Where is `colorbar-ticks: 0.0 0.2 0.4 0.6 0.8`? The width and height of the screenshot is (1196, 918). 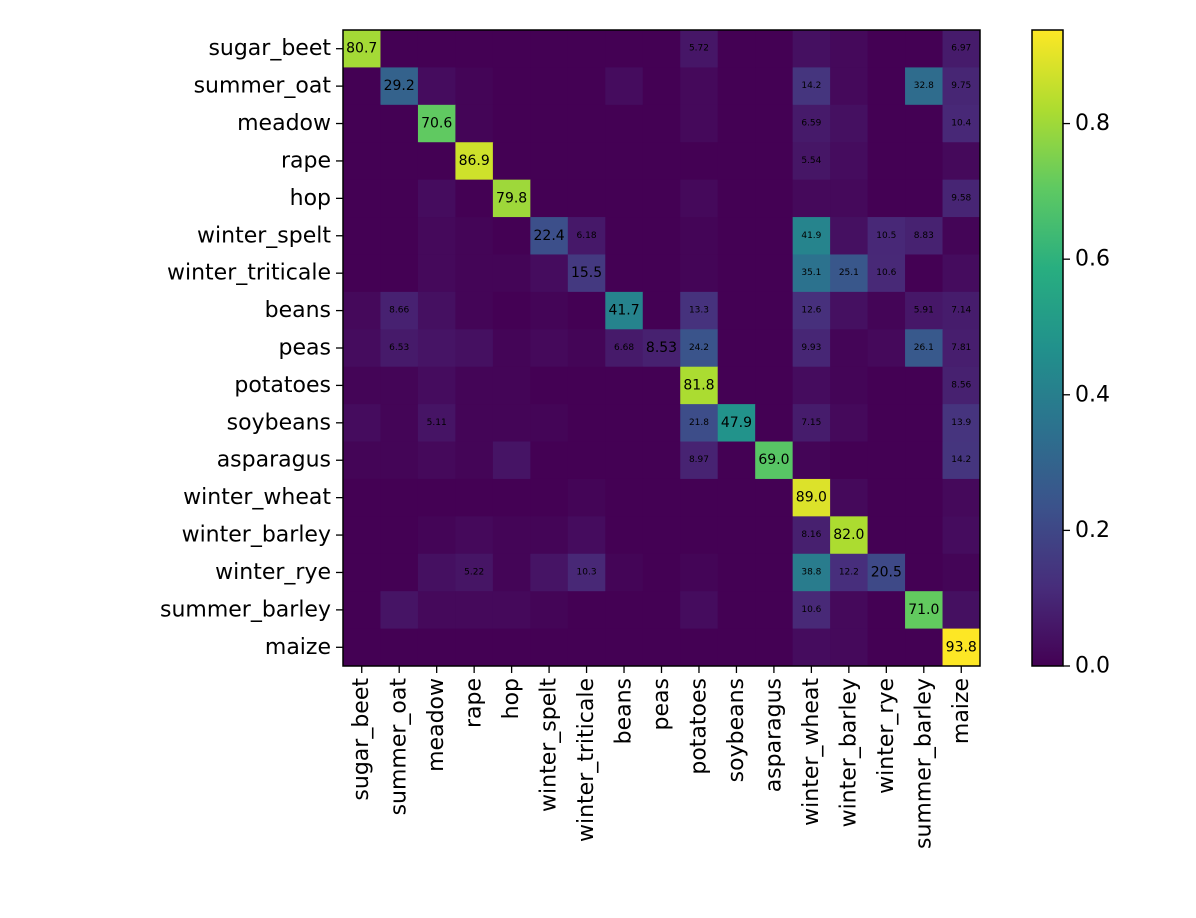 colorbar-ticks: 0.0 0.2 0.4 0.6 0.8 is located at coordinates (1086, 395).